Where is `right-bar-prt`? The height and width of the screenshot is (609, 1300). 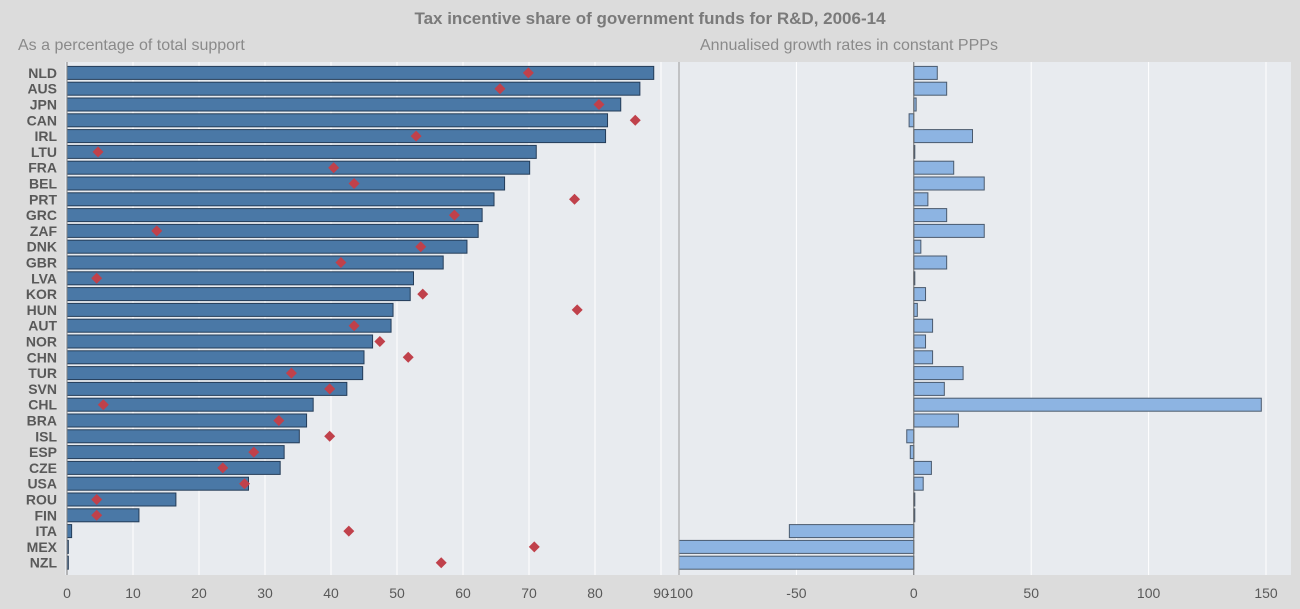 right-bar-prt is located at coordinates (921, 199).